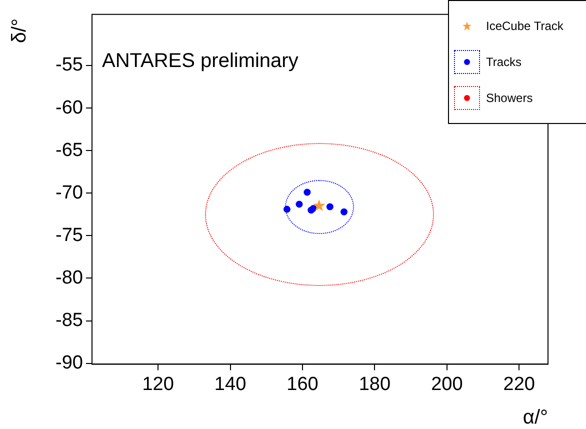 This screenshot has height=429, width=586. What do you see at coordinates (200, 61) in the screenshot?
I see `annotation: ANTARES preliminary` at bounding box center [200, 61].